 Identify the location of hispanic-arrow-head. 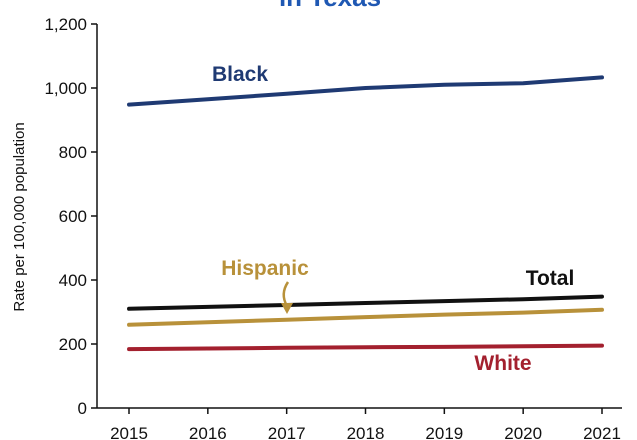
(287, 308).